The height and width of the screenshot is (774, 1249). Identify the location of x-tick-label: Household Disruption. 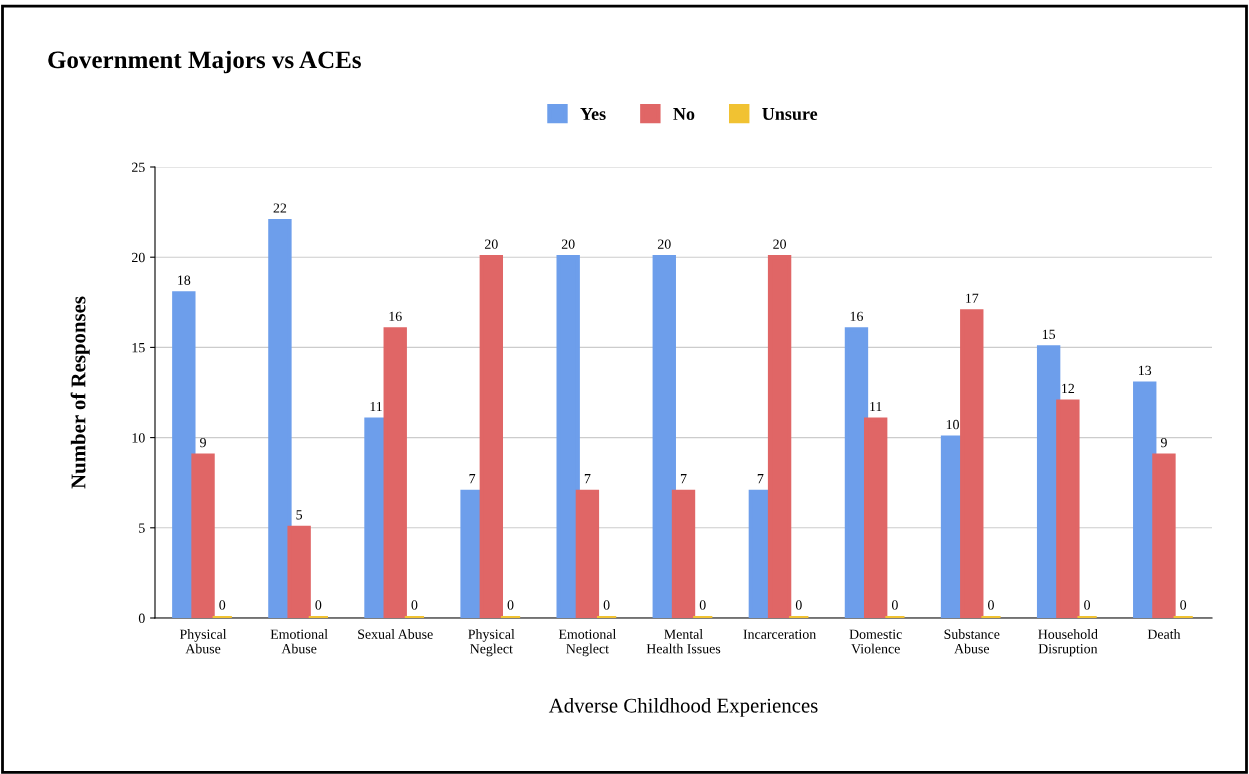
(1068, 643).